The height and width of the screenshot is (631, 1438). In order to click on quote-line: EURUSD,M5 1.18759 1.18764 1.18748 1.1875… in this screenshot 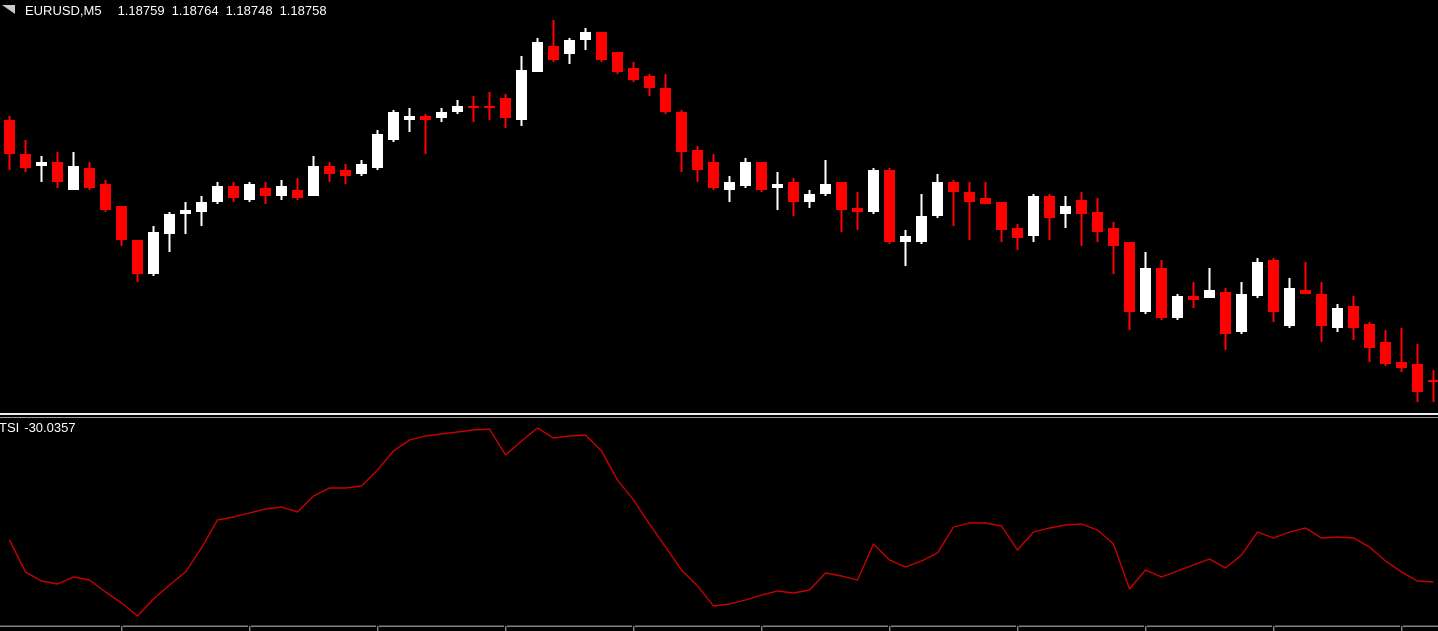, I will do `click(164, 10)`.